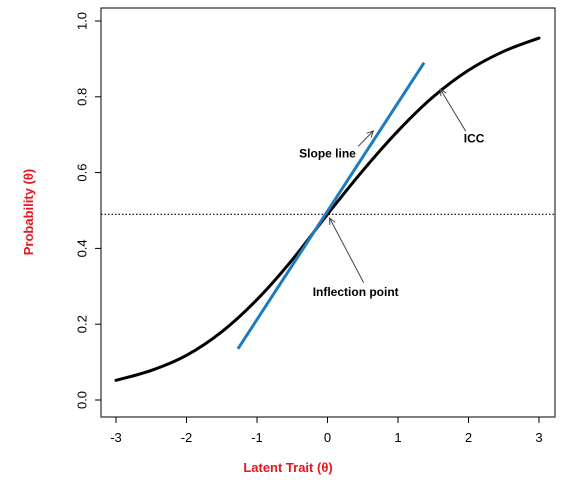  What do you see at coordinates (81, 173) in the screenshot?
I see `y-tick-label: 0.6` at bounding box center [81, 173].